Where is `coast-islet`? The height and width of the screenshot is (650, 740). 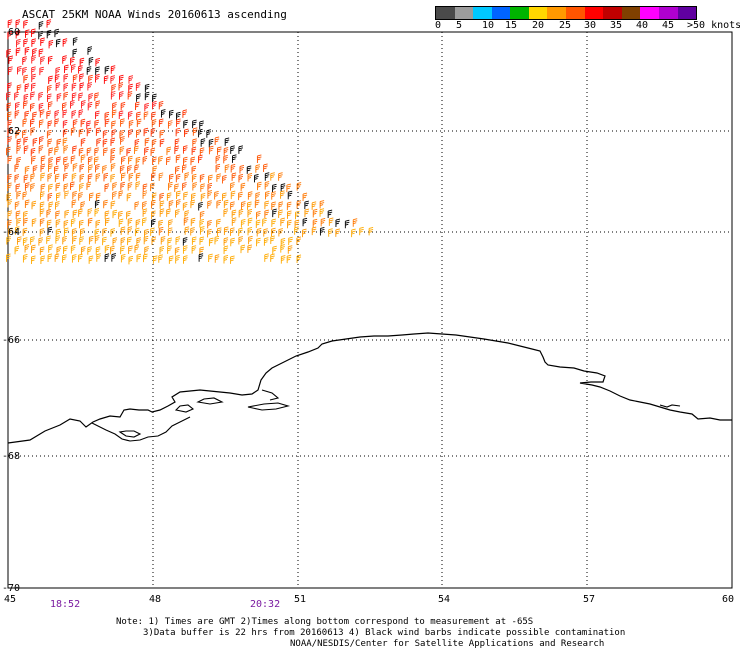 coast-islet is located at coordinates (670, 406).